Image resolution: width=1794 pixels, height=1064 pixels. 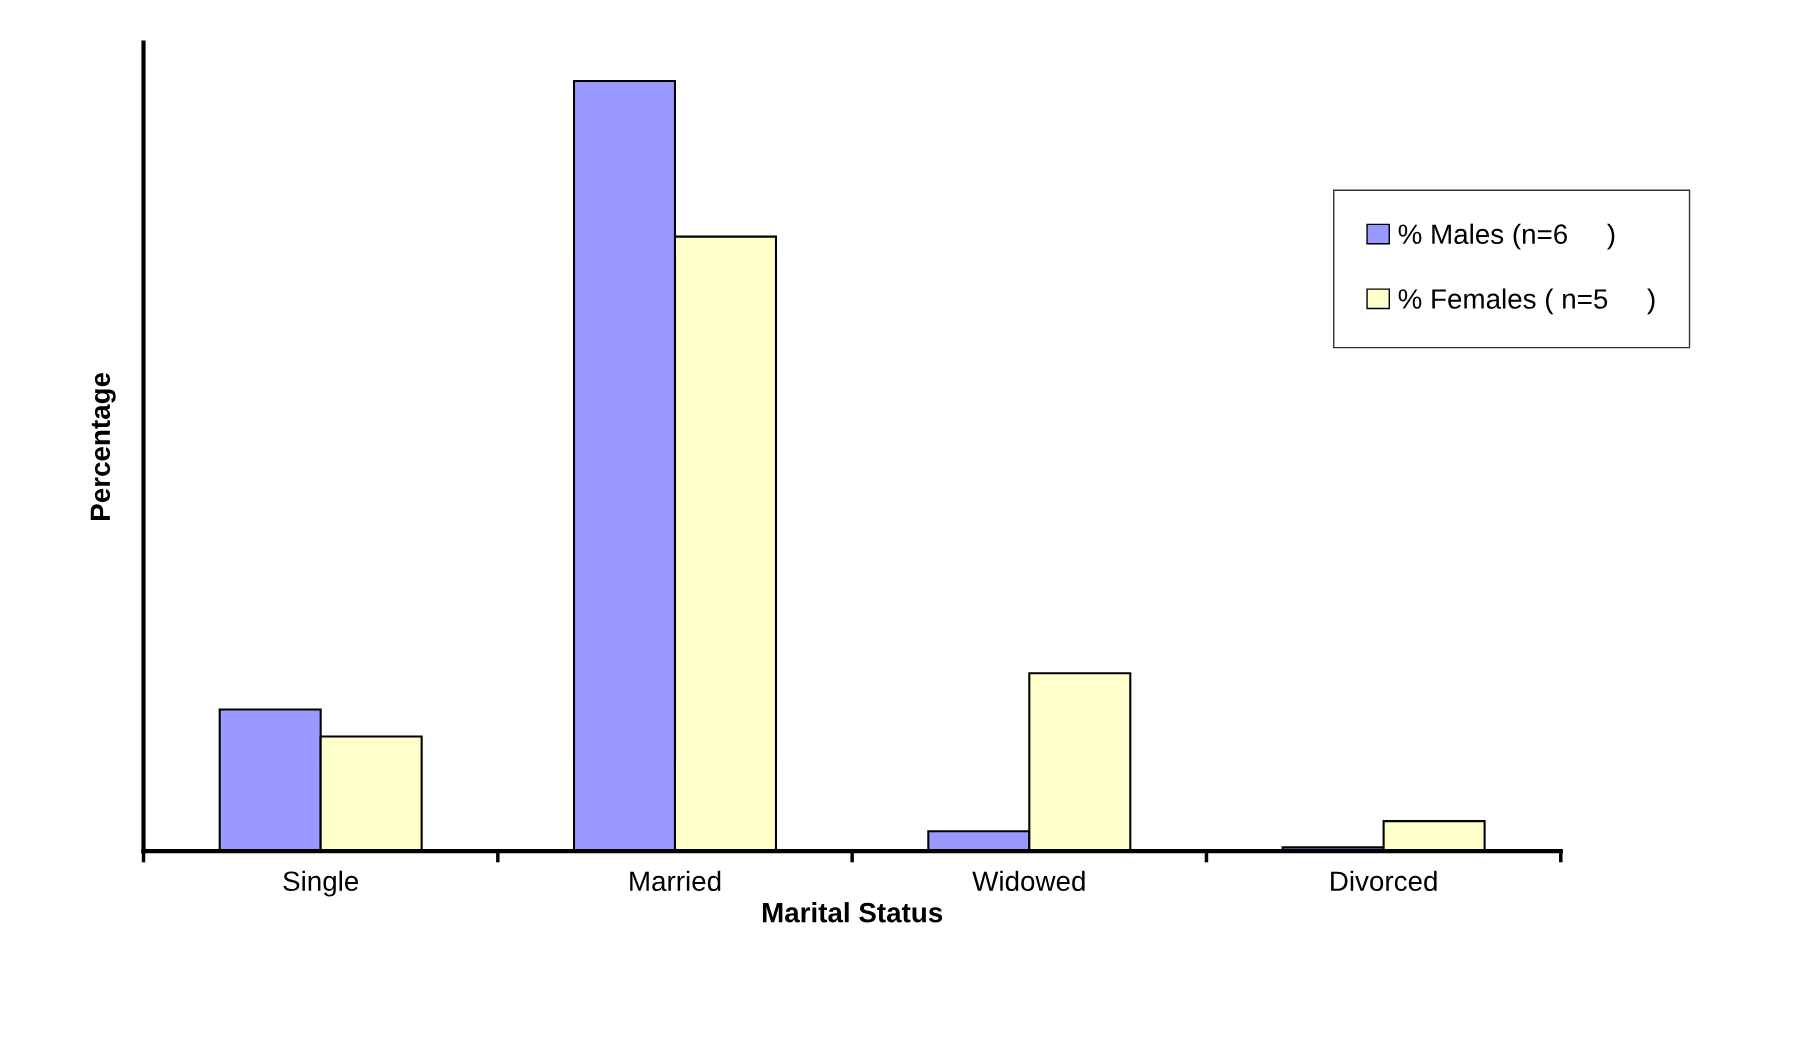 What do you see at coordinates (1506, 236) in the screenshot?
I see `legend-label: % Males (n=6 )` at bounding box center [1506, 236].